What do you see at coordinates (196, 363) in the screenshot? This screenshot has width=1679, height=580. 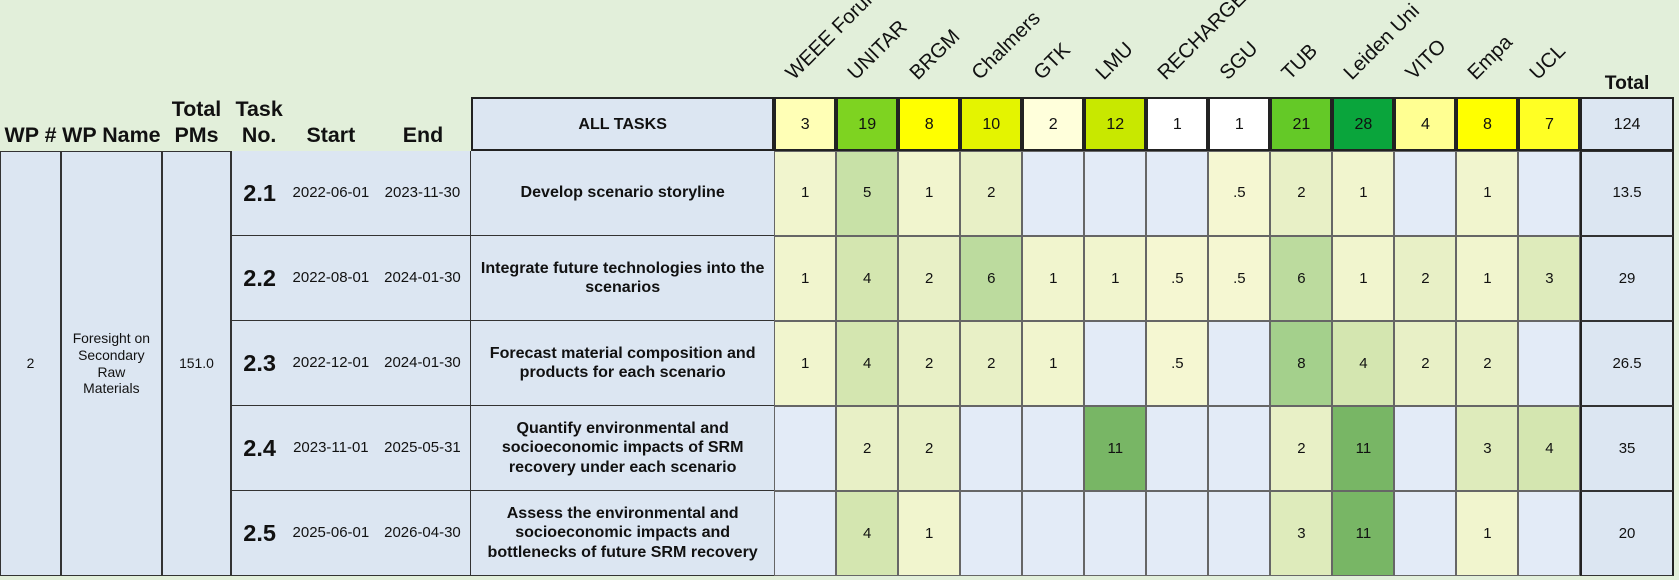 I see `wp-total-pms: 151.0` at bounding box center [196, 363].